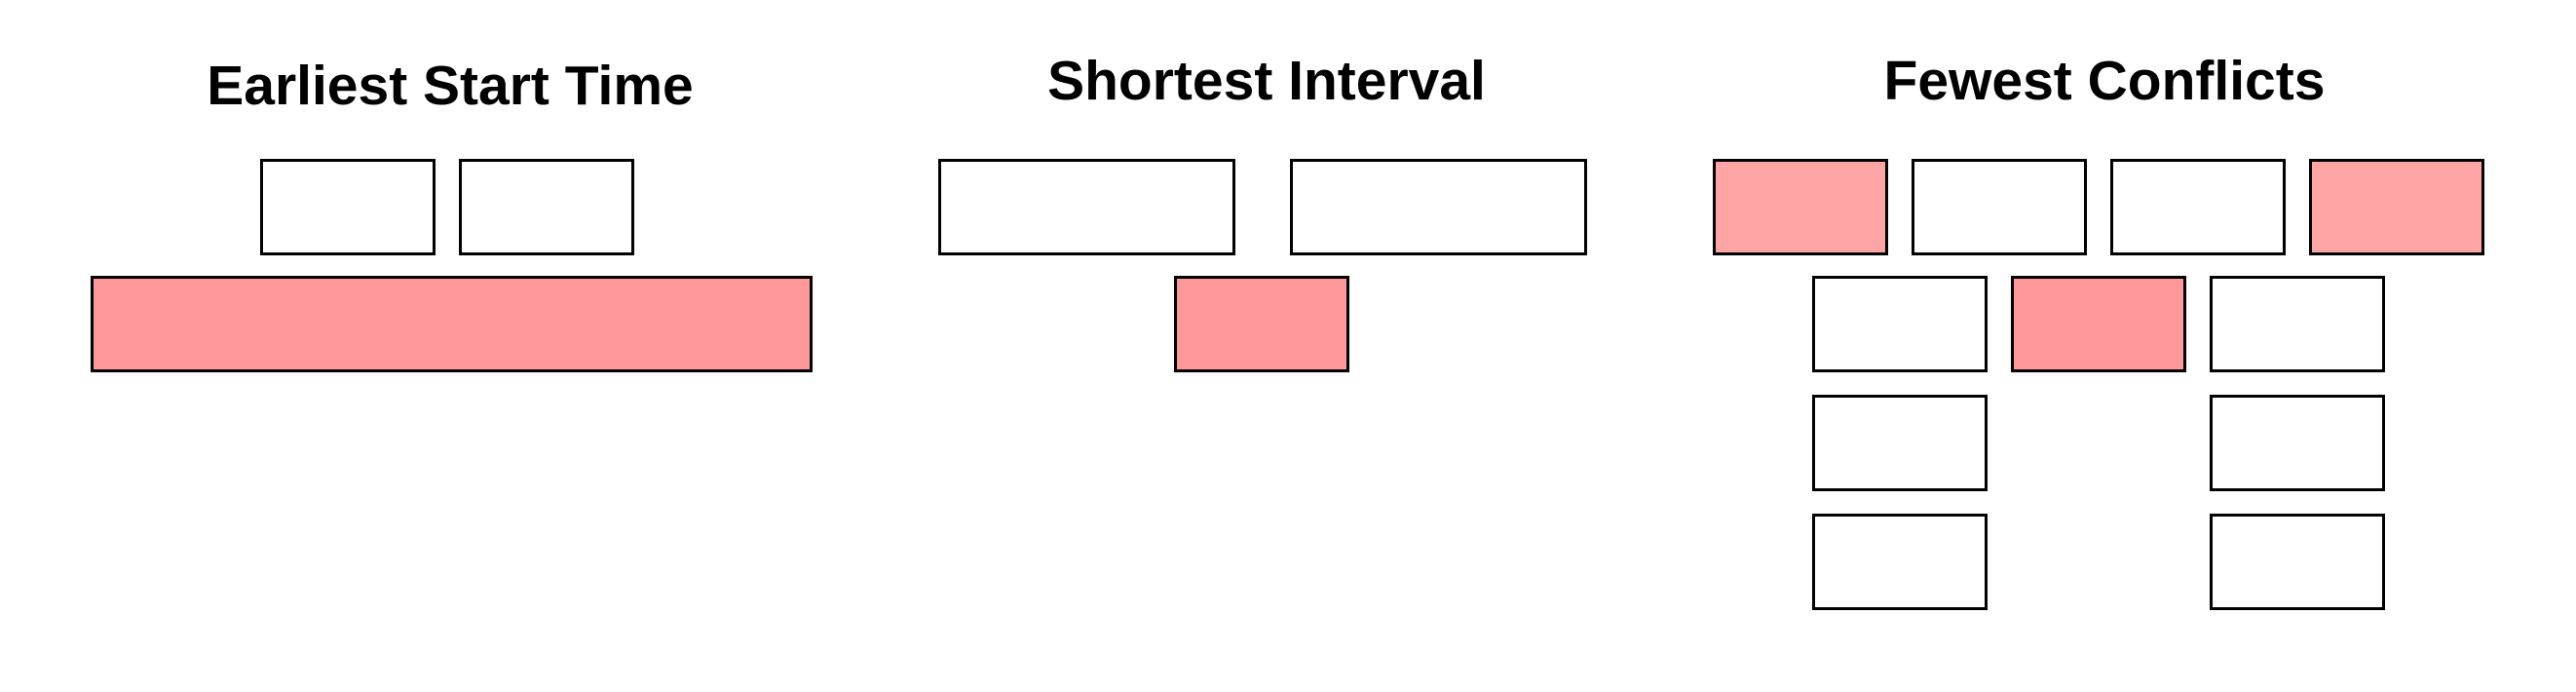 This screenshot has width=2576, height=692. Describe the element at coordinates (2104, 81) in the screenshot. I see `panel-title: Fewest Conflicts` at that location.